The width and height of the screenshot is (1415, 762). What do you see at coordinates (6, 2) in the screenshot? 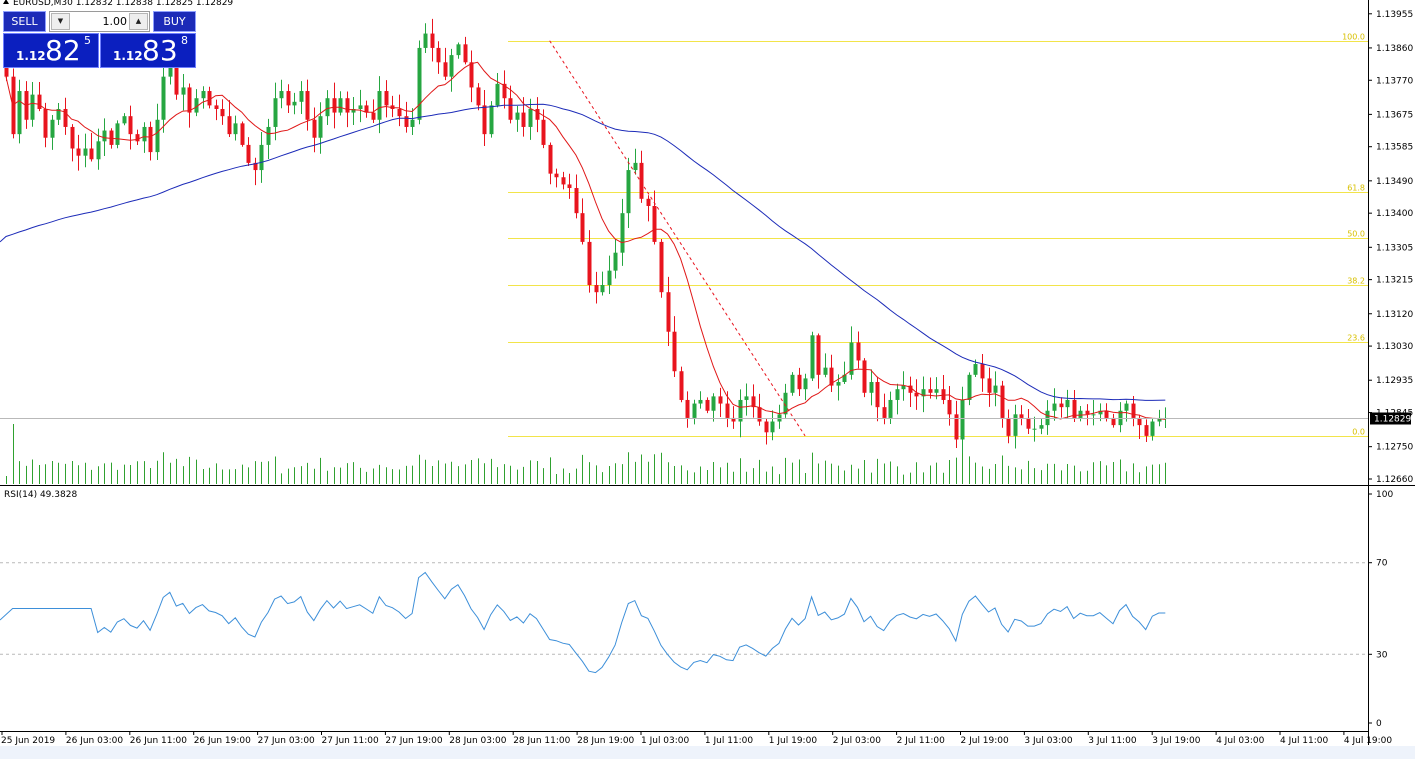
I see `collapse-triangle-icon` at bounding box center [6, 2].